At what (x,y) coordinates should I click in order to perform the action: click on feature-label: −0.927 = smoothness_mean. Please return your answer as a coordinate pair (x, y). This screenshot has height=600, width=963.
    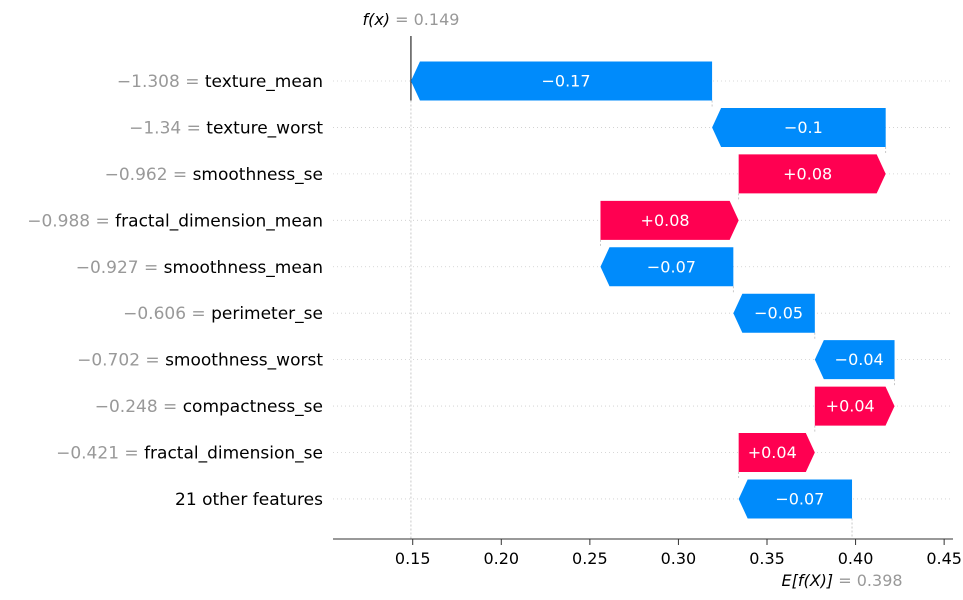
    Looking at the image, I should click on (199, 268).